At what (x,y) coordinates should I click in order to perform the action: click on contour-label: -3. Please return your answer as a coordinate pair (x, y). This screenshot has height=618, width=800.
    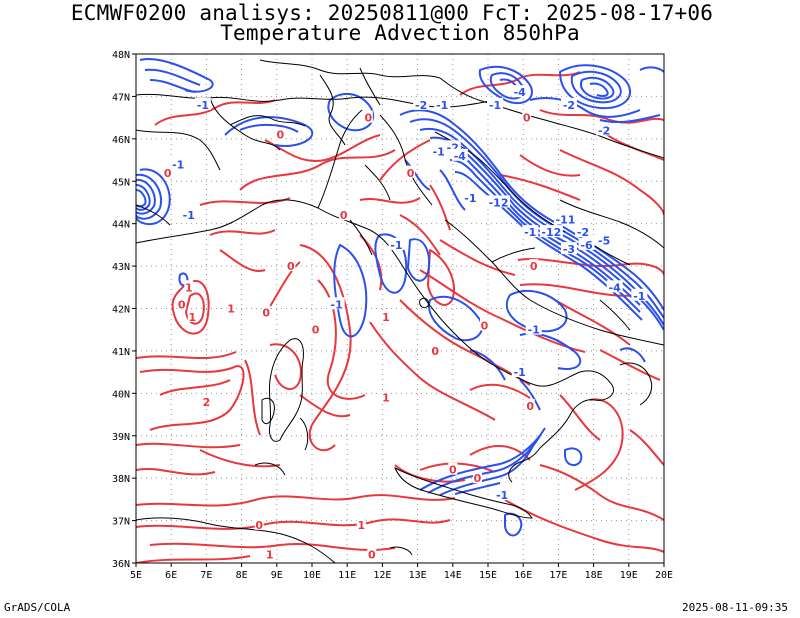
    Looking at the image, I should click on (569, 249).